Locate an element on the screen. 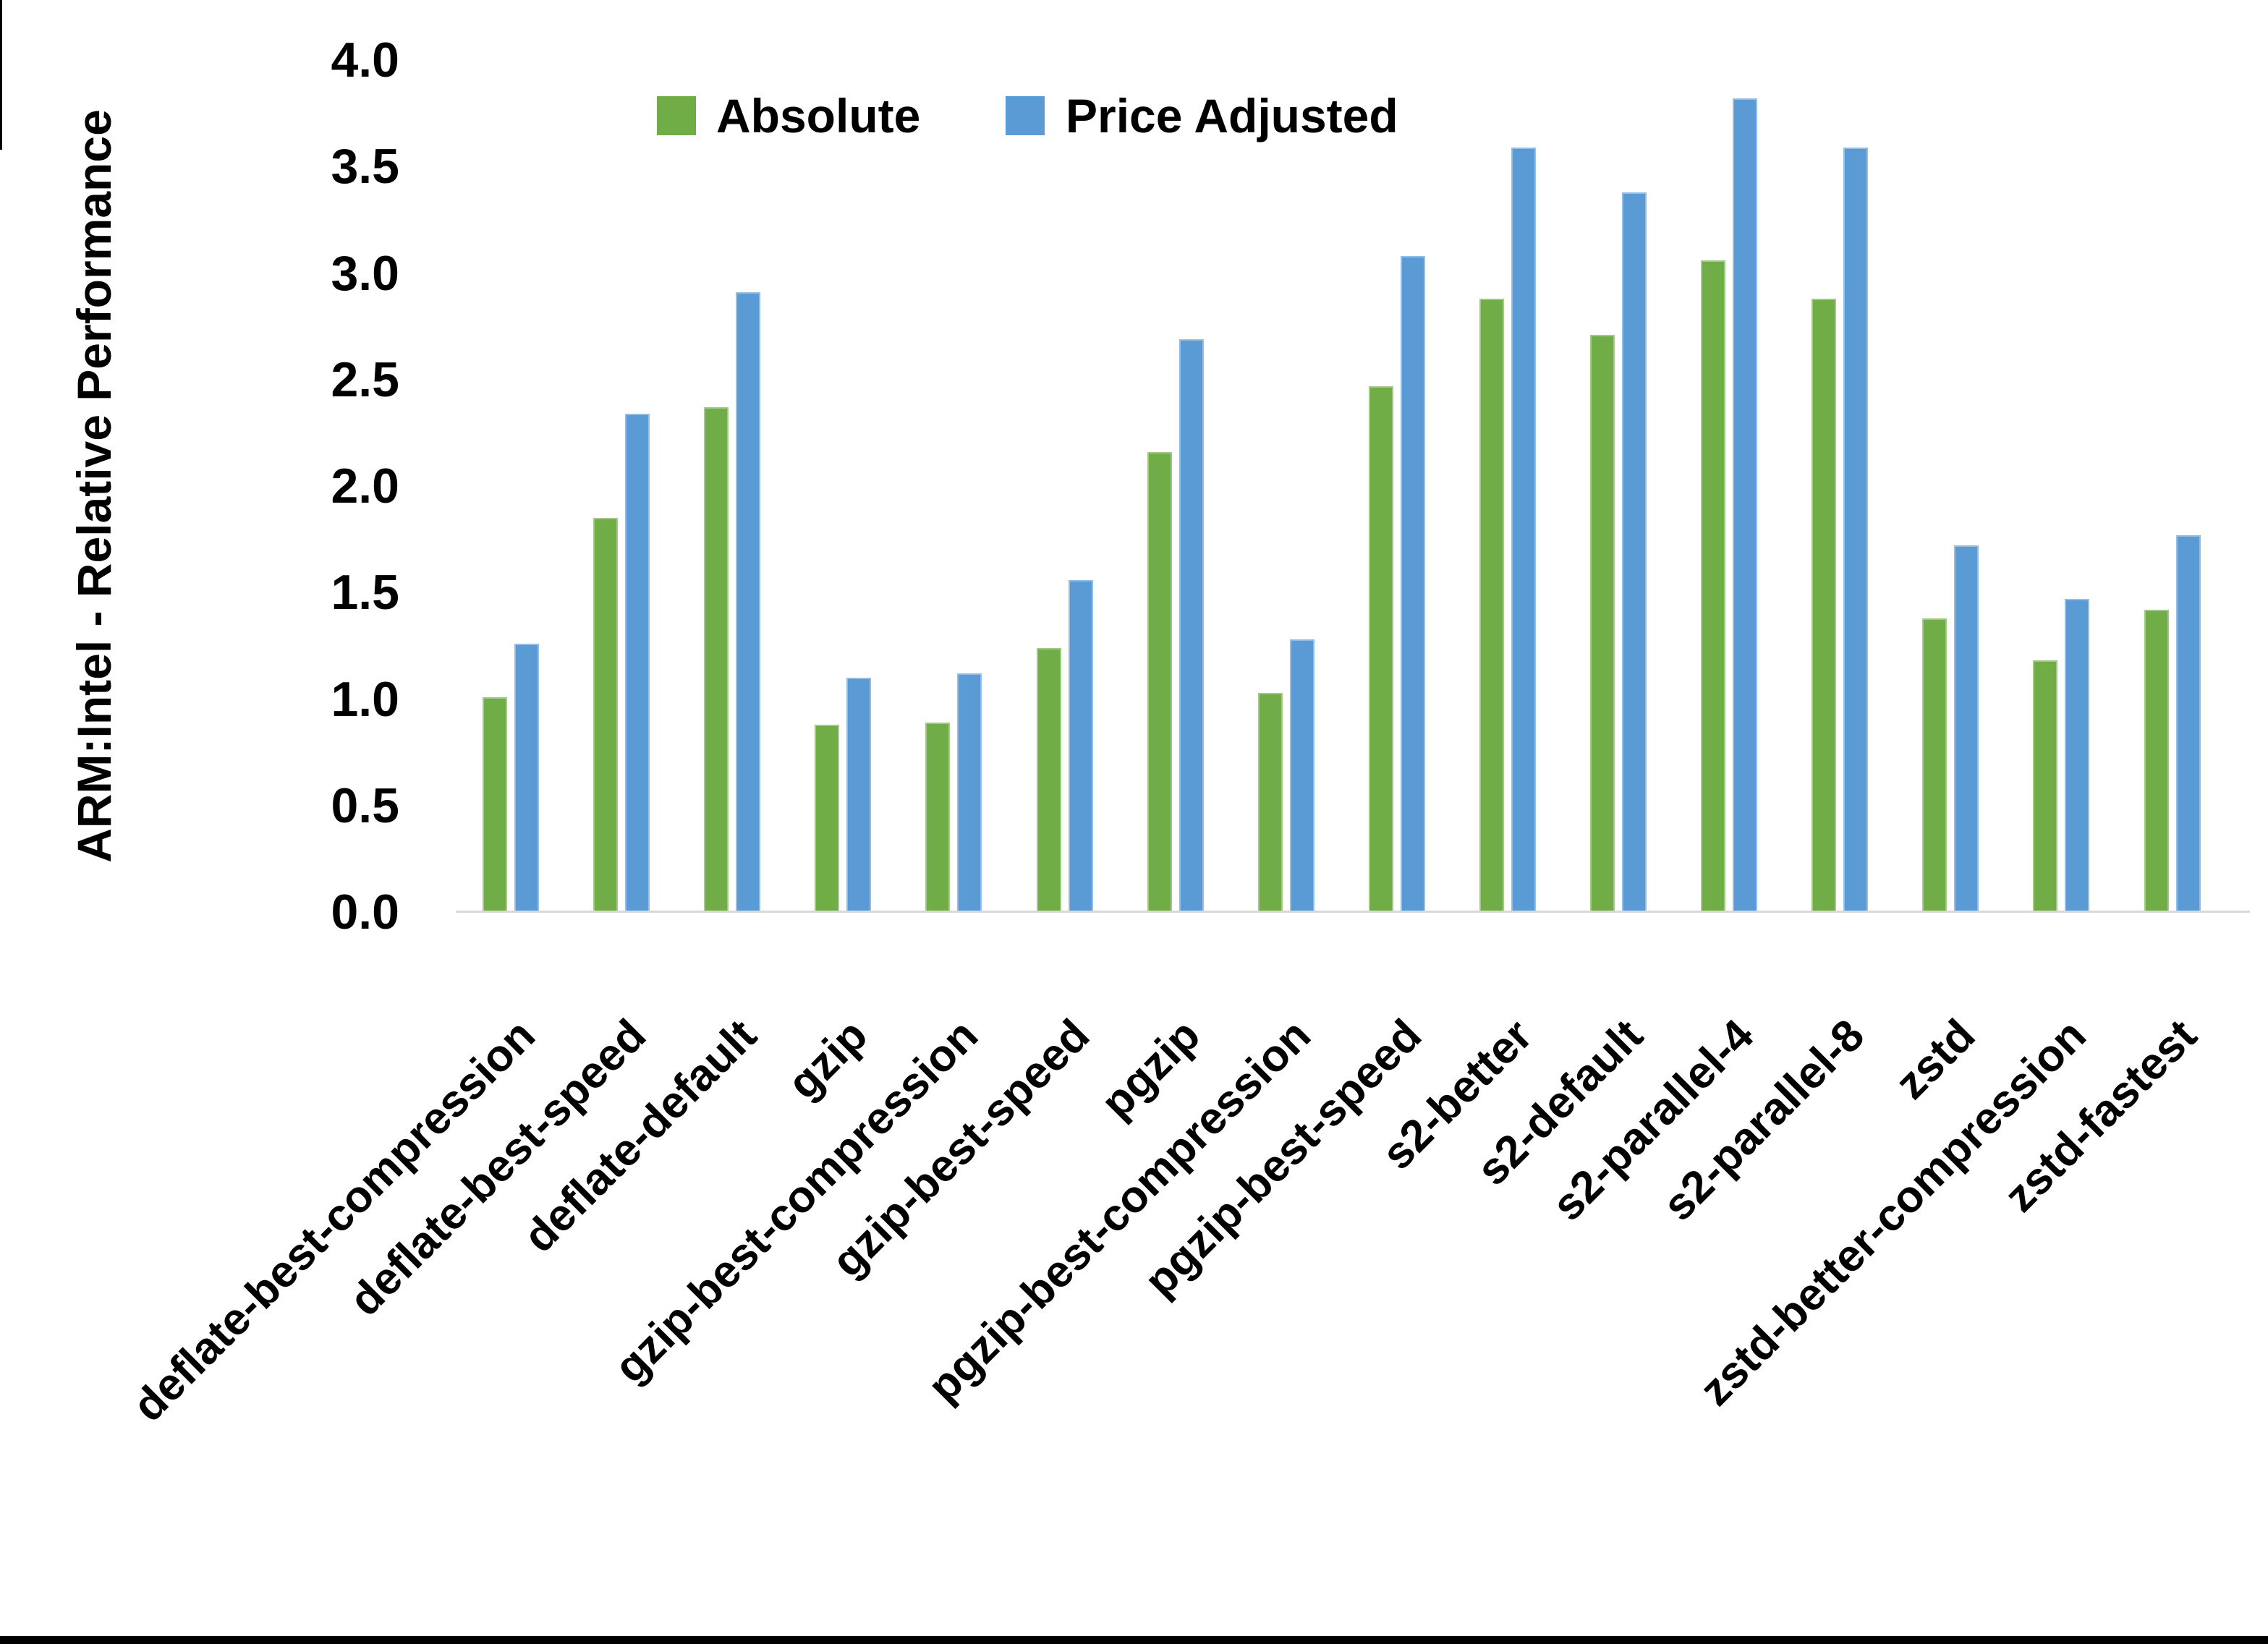 This screenshot has height=1644, width=2268. figure-left-border is located at coordinates (1, 75).